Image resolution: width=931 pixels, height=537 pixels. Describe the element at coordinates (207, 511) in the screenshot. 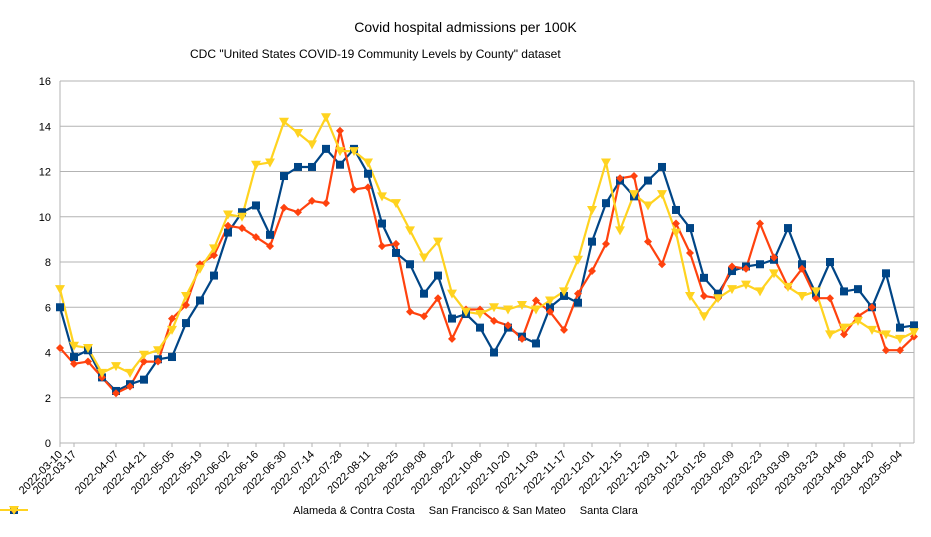

I see `legend-item-1: Alameda & Contra Costa` at that location.